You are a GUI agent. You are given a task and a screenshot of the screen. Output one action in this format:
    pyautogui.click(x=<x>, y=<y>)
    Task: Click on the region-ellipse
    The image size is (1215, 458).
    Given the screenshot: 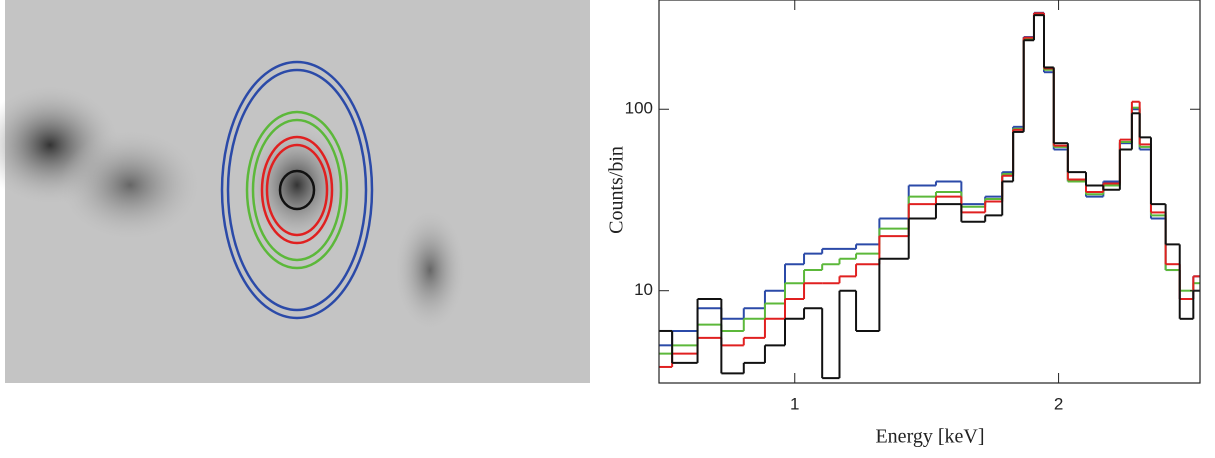 What is the action you would take?
    pyautogui.click(x=297, y=190)
    